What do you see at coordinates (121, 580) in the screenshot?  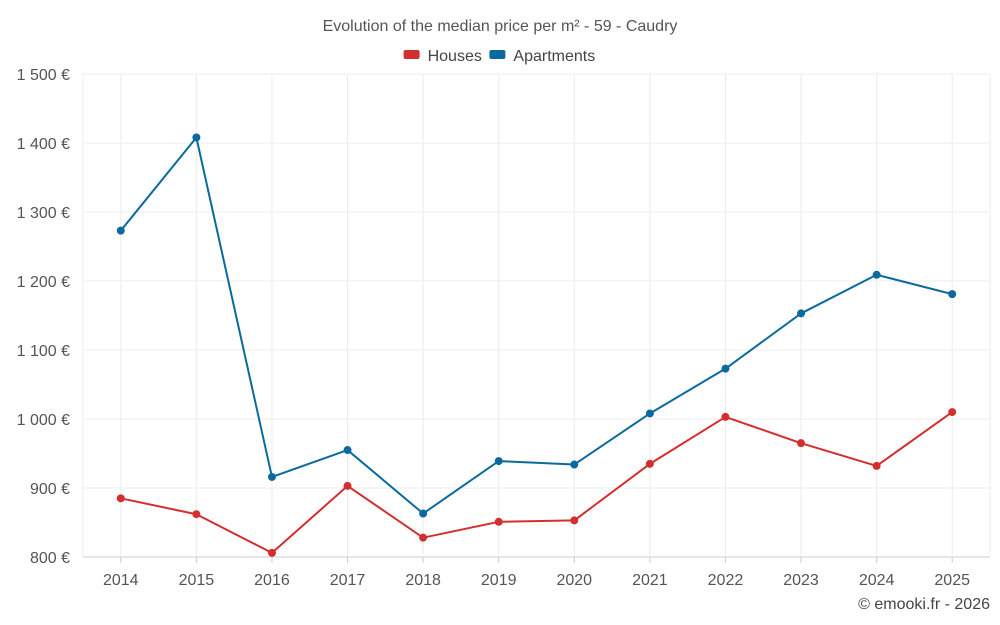 I see `x-tick-label: 2014` at bounding box center [121, 580].